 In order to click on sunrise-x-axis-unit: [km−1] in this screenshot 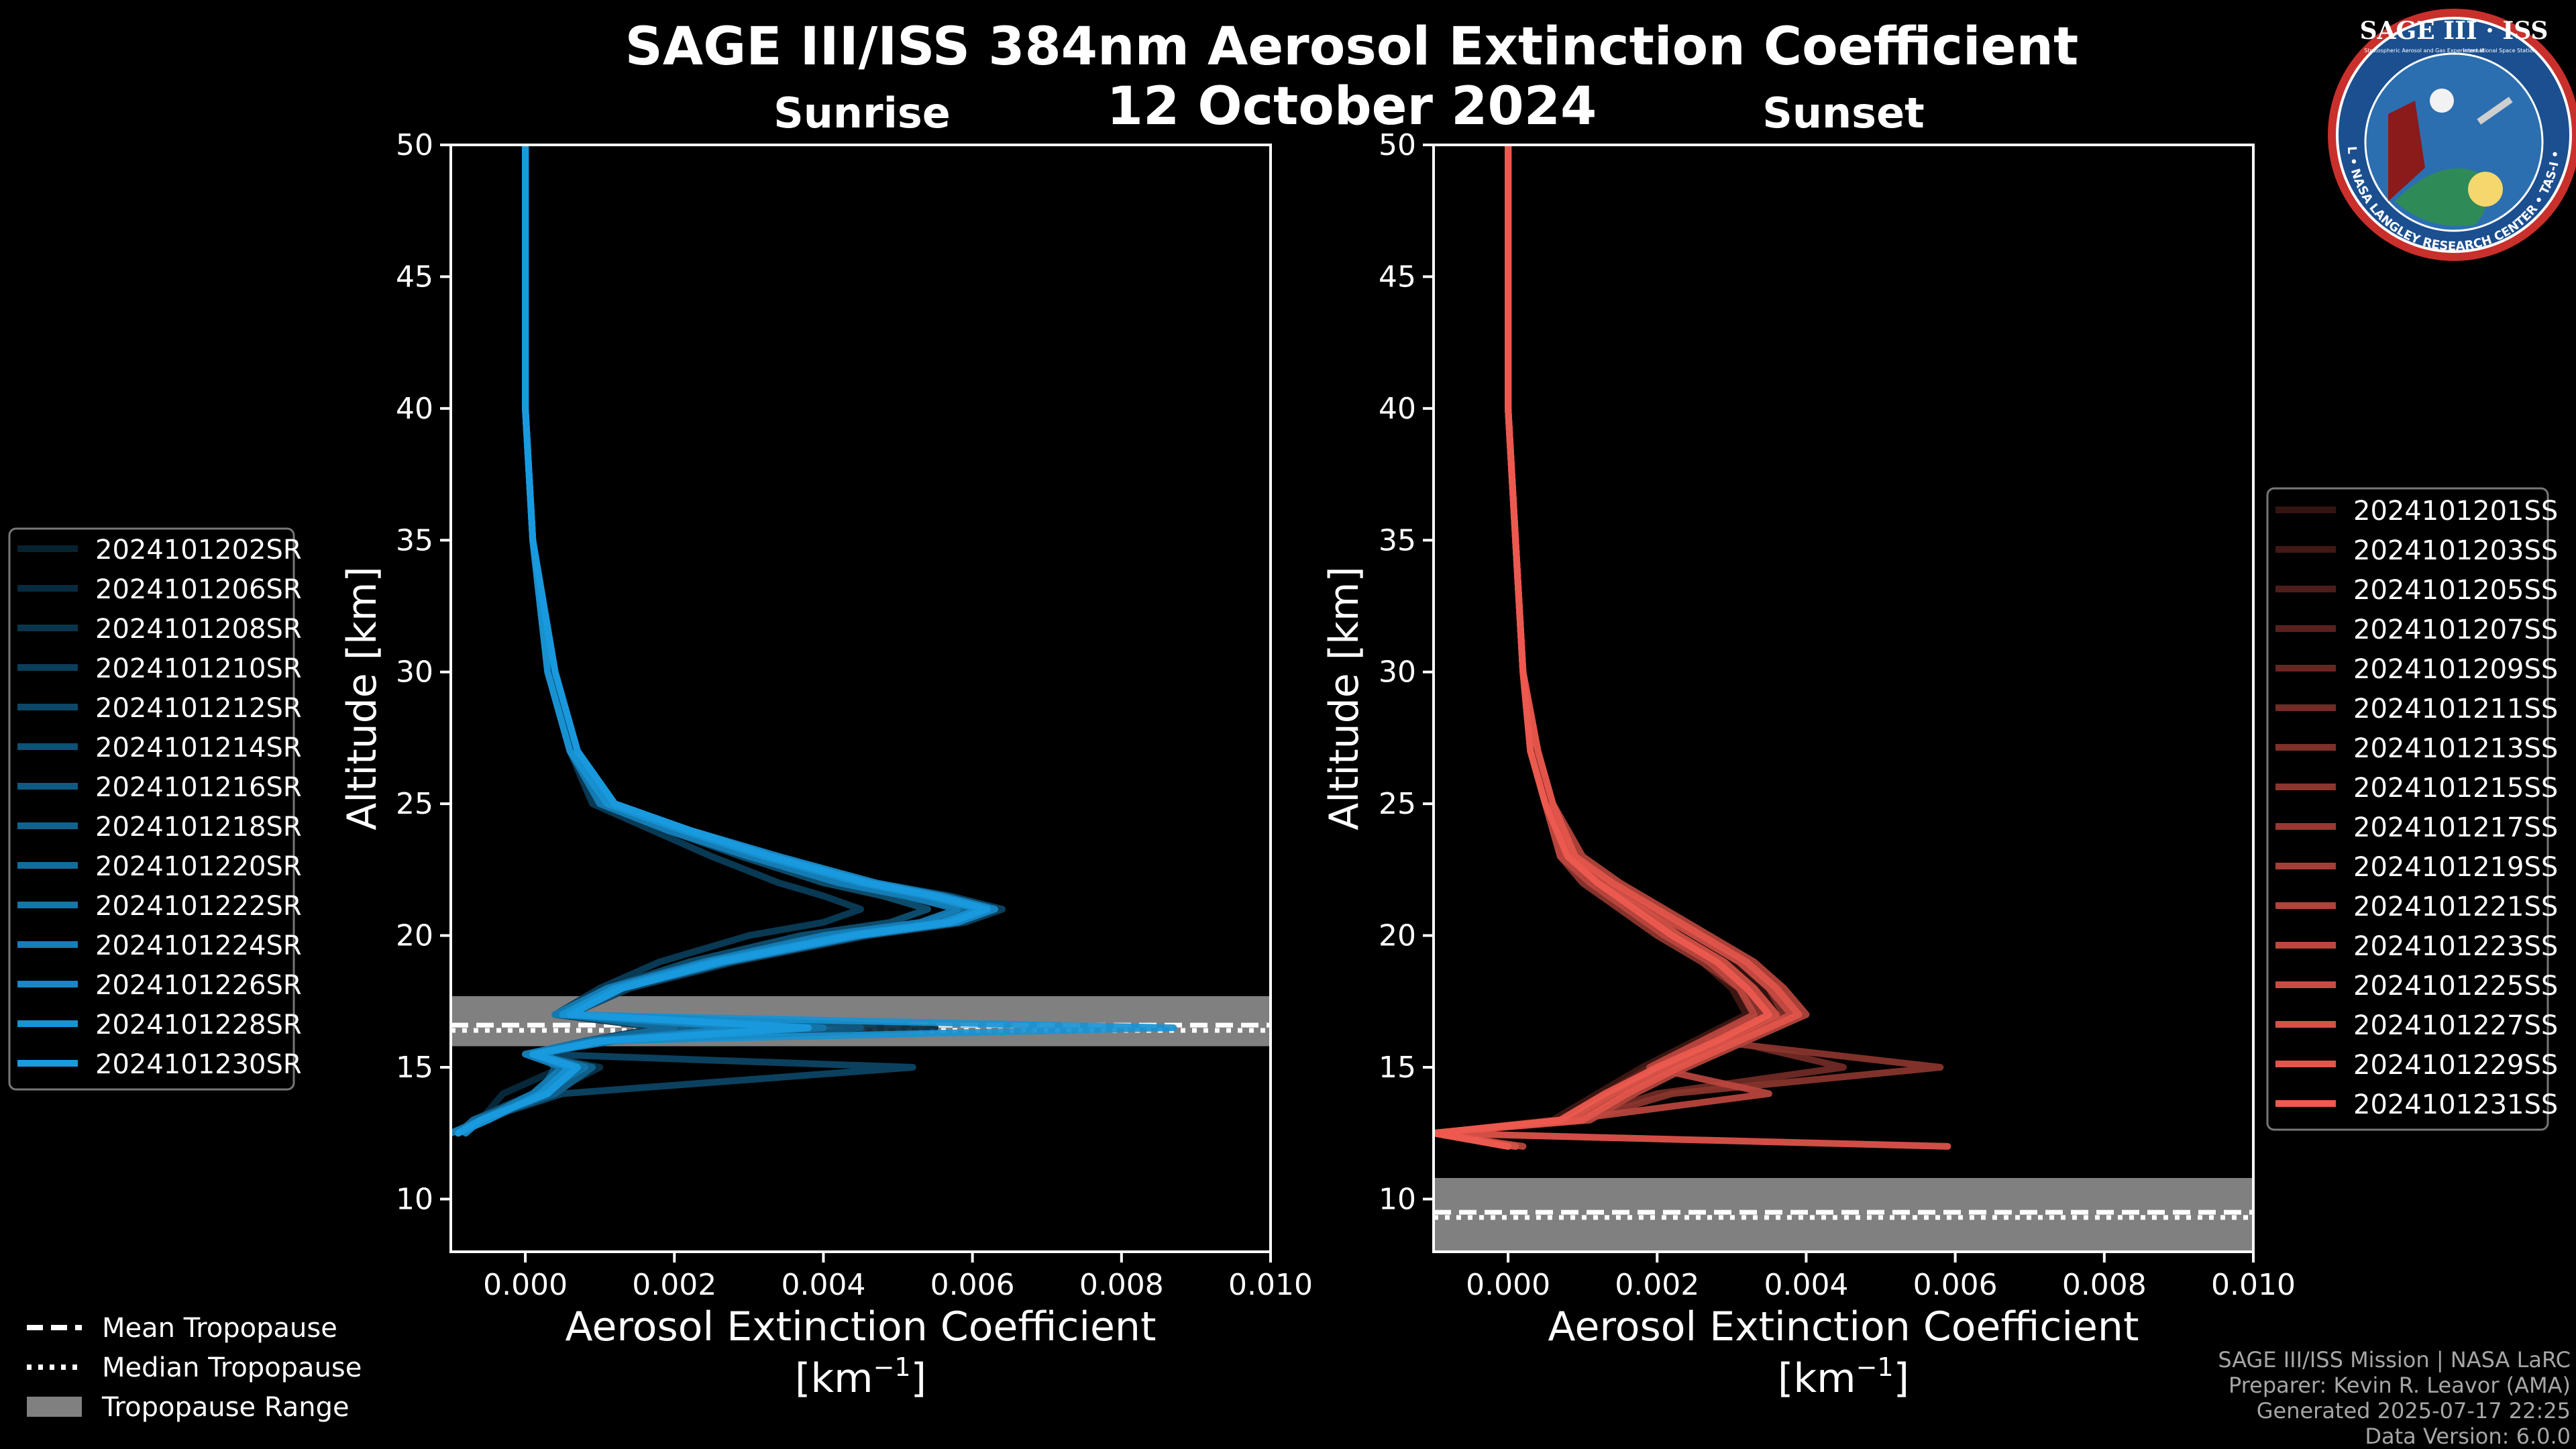, I will do `click(860, 1377)`.